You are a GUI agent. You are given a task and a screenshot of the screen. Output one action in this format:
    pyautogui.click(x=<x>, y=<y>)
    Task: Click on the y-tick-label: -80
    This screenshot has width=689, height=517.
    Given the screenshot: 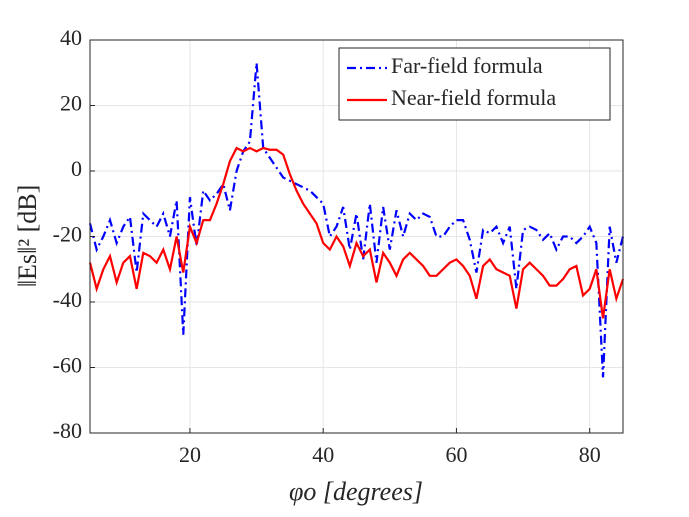 What is the action you would take?
    pyautogui.click(x=67, y=430)
    